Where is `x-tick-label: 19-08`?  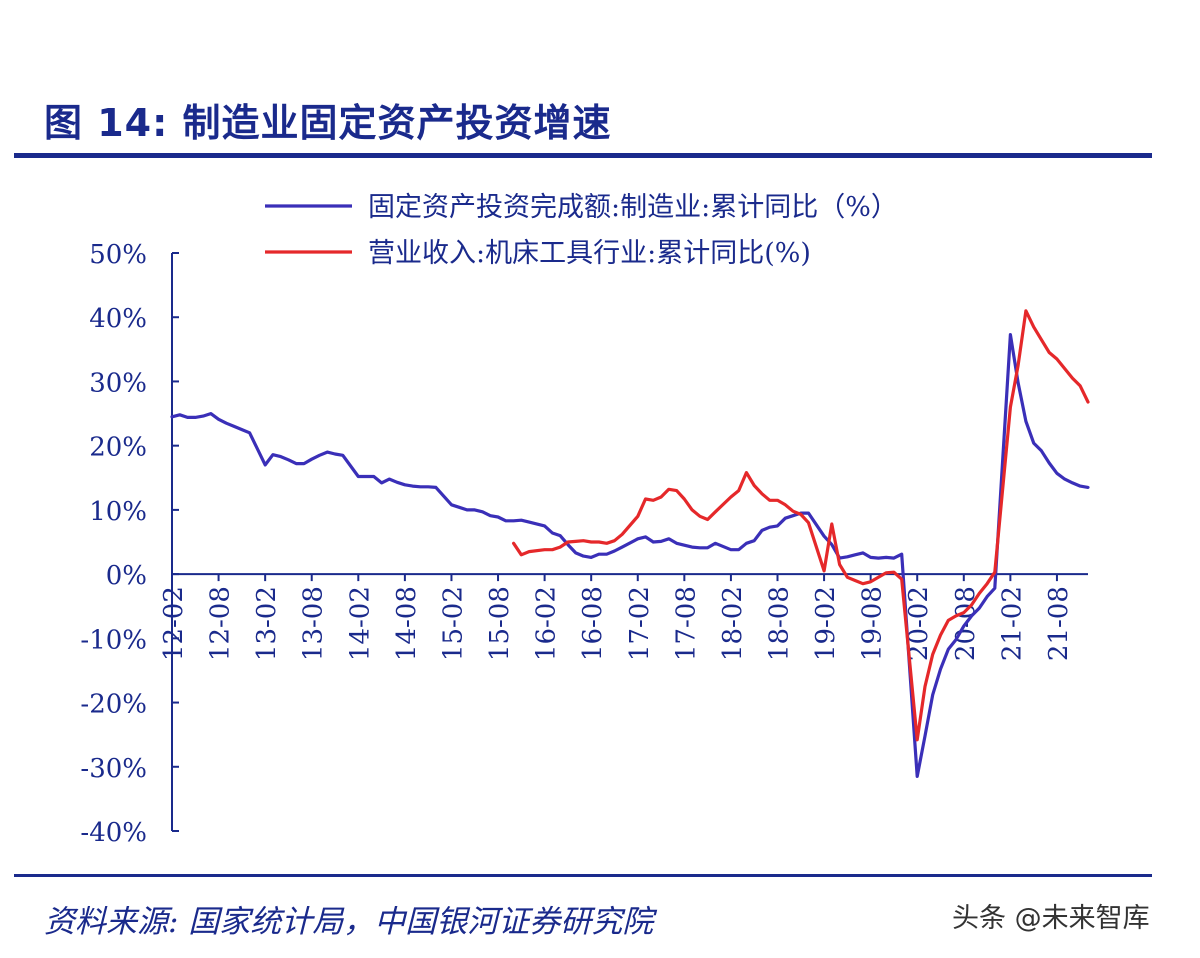
x-tick-label: 19-08 is located at coordinates (873, 623).